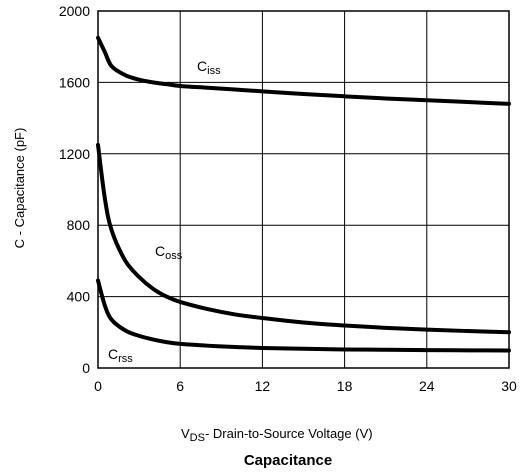 The width and height of the screenshot is (520, 473). I want to click on y-tick-label-1: 400, so click(79, 297).